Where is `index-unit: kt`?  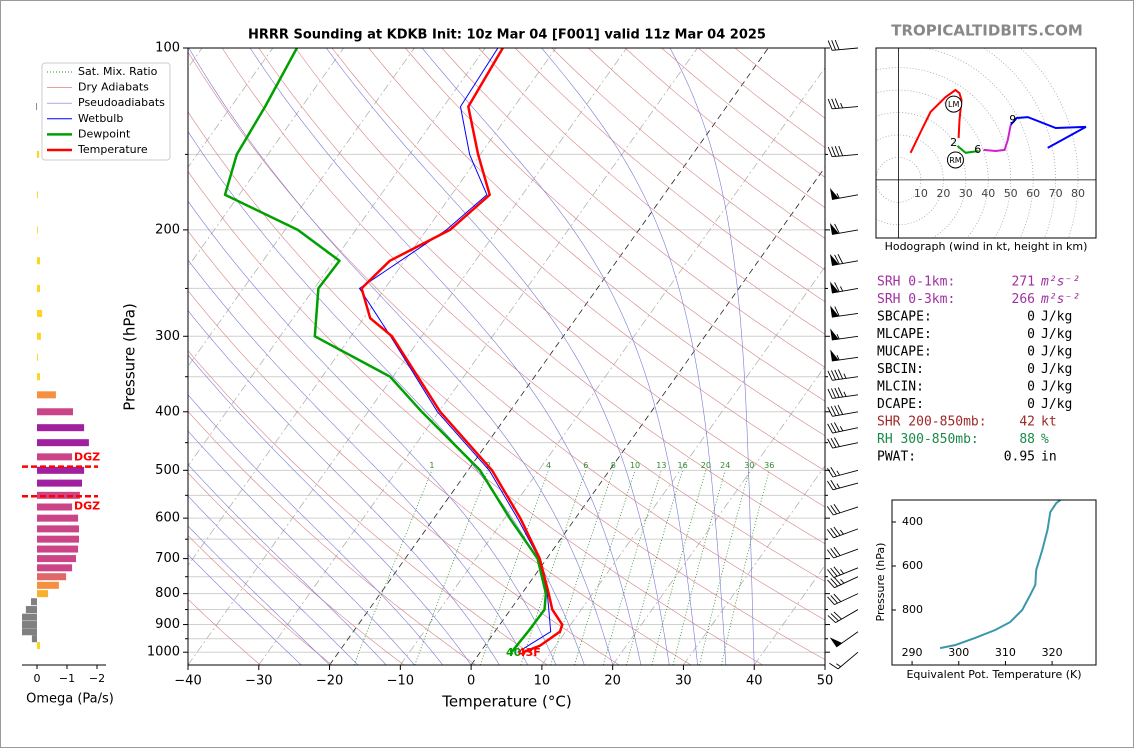 index-unit: kt is located at coordinates (1049, 422).